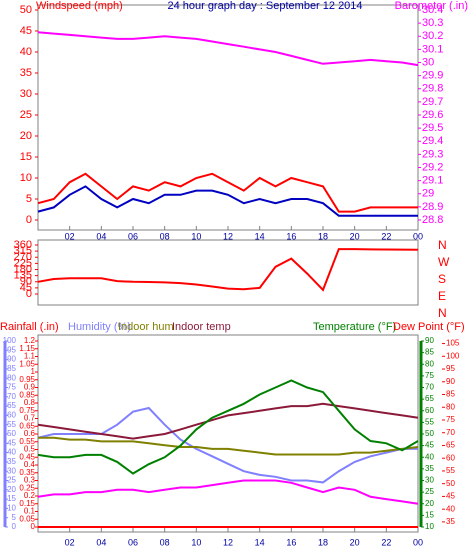  Describe the element at coordinates (386, 542) in the screenshot. I see `x-tick-label: 22` at that location.